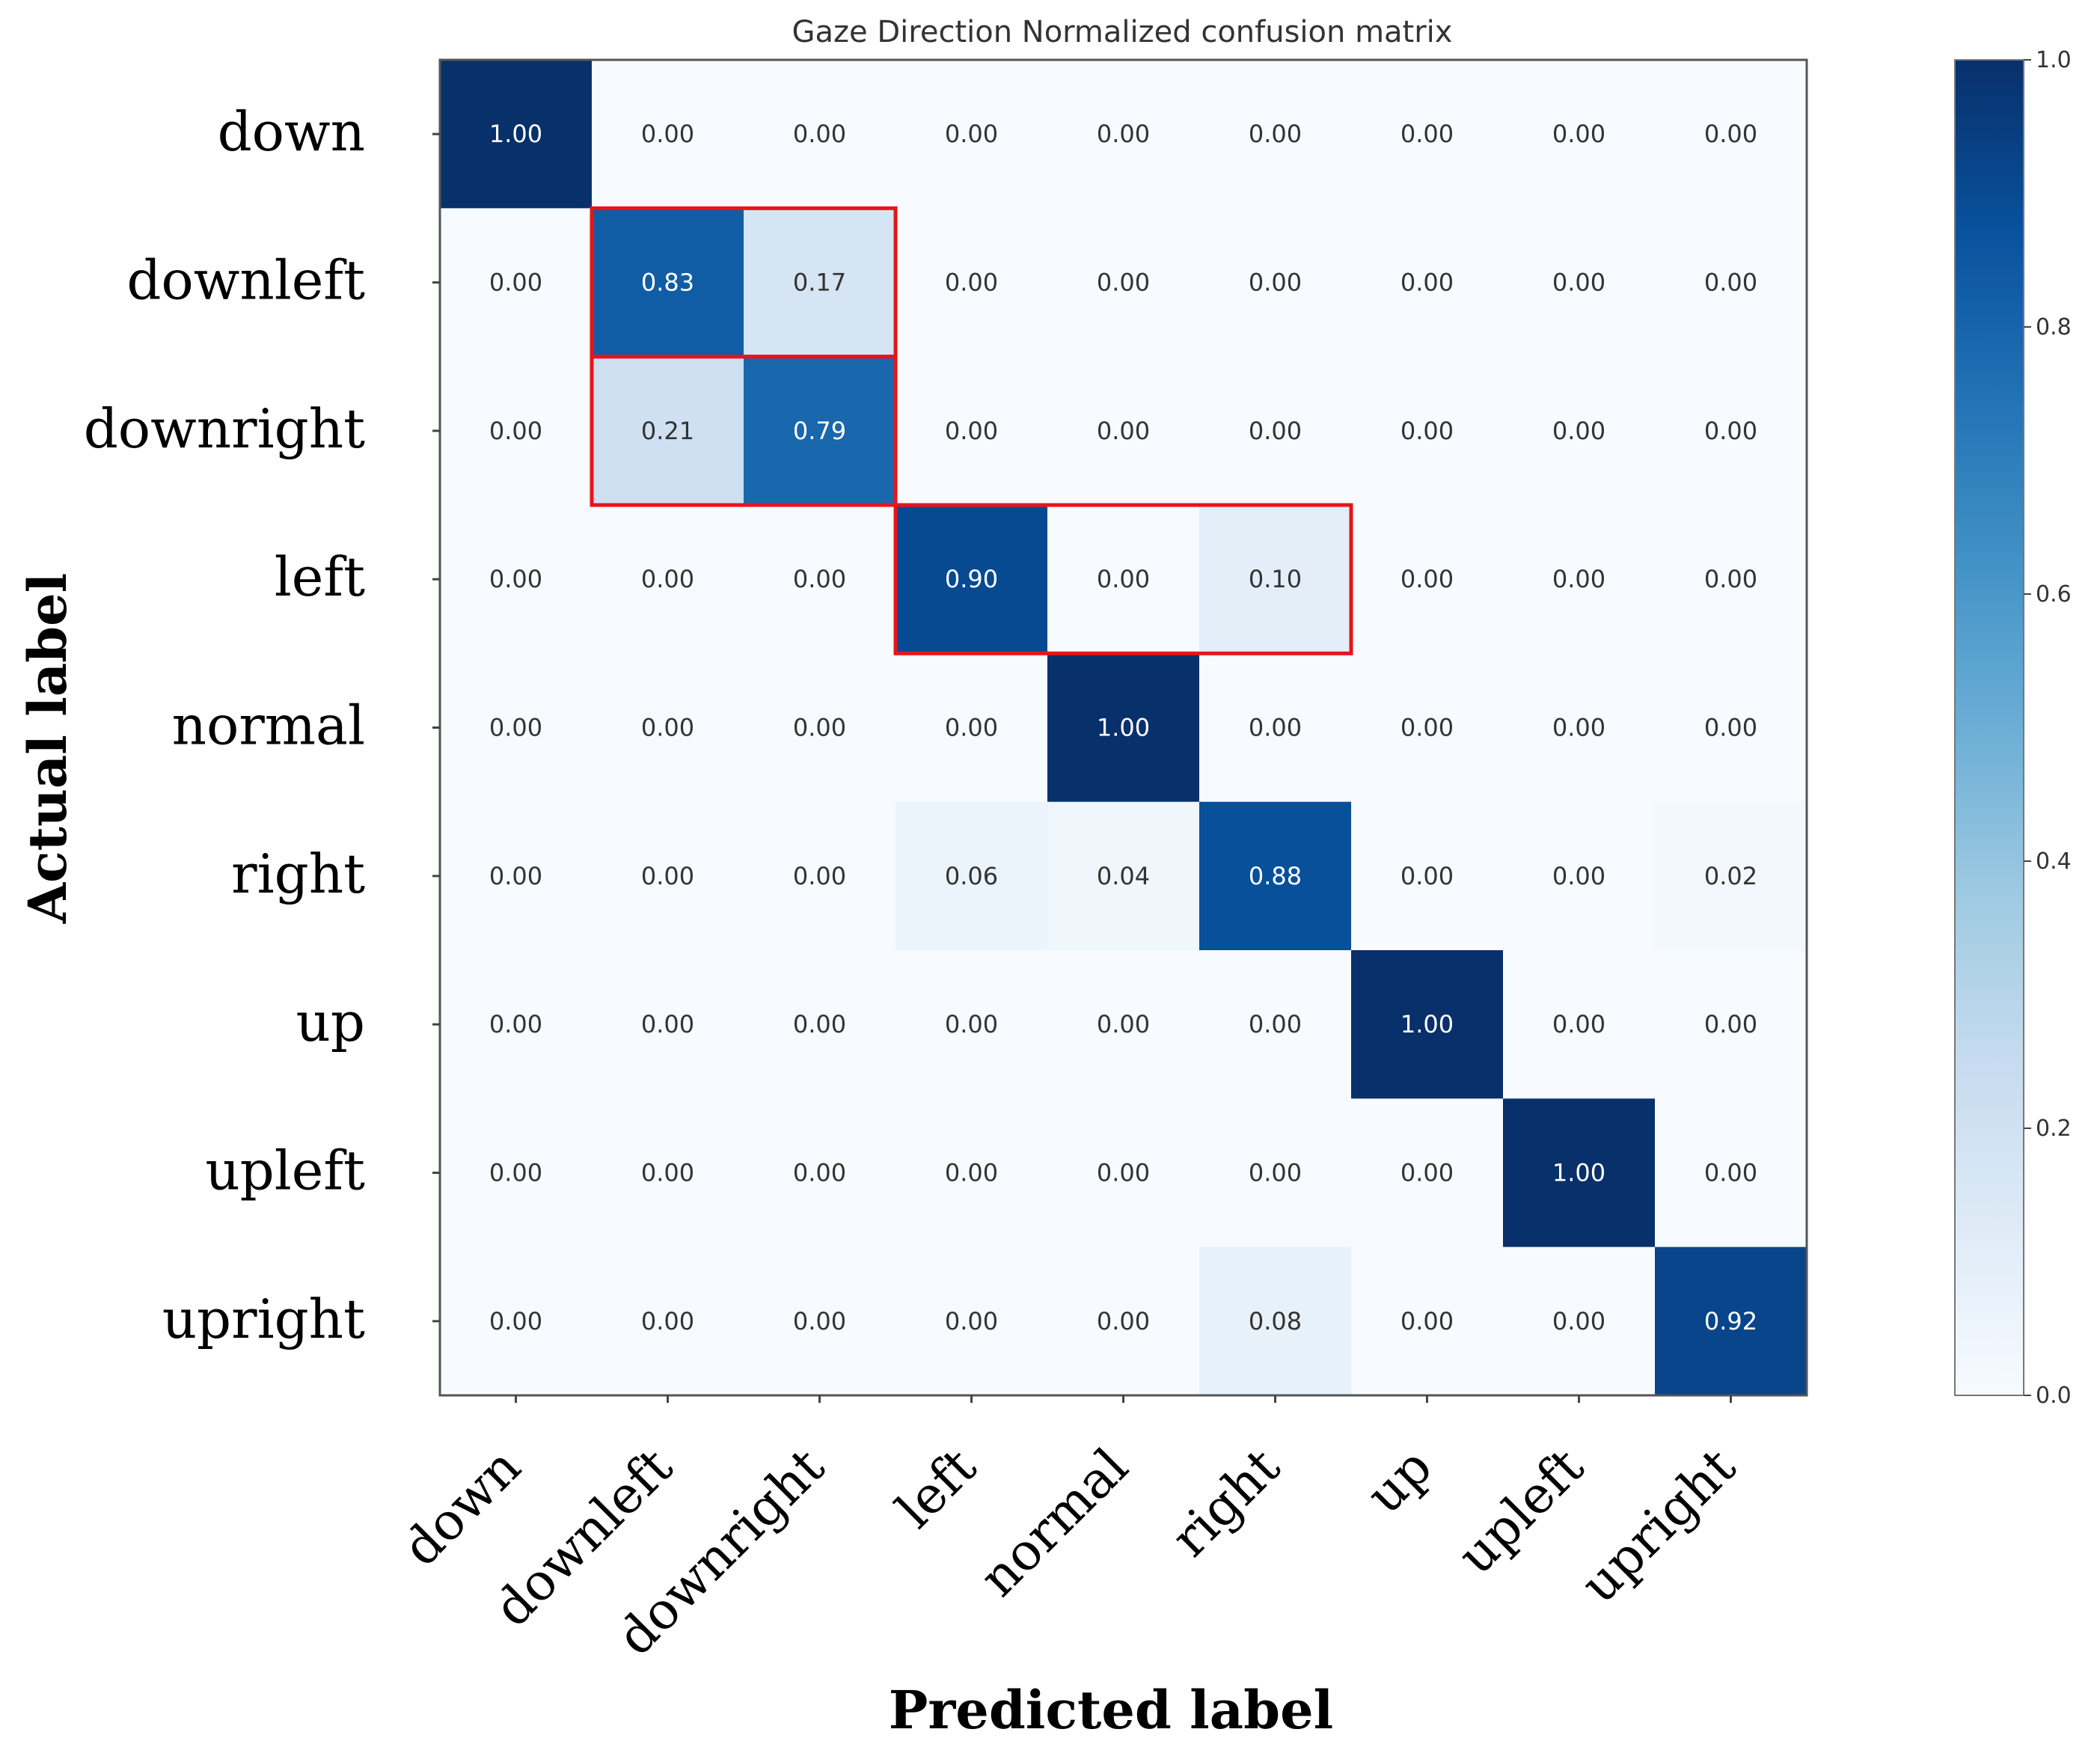 The width and height of the screenshot is (2100, 1747). I want to click on cell-value-label: 0.02, so click(1730, 876).